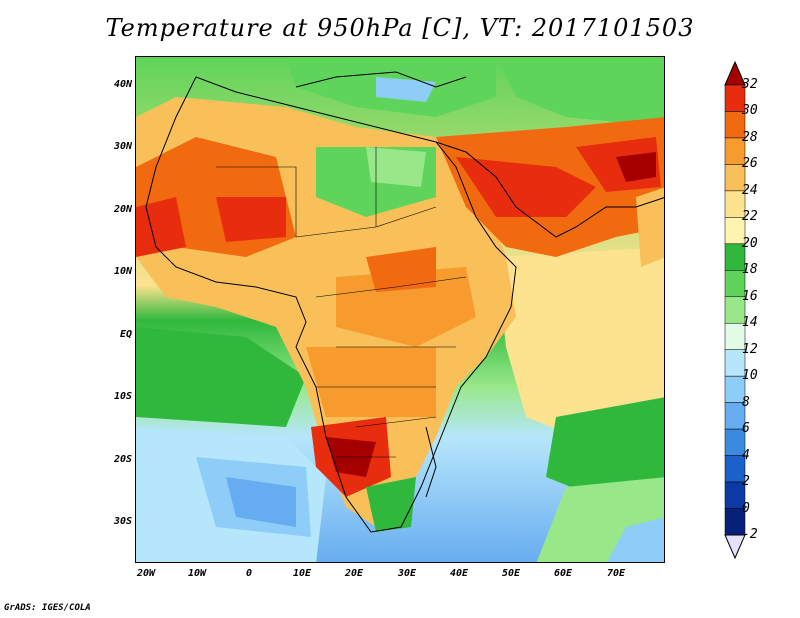  Describe the element at coordinates (750, 84) in the screenshot. I see `colorbar-tick-label: 32` at that location.